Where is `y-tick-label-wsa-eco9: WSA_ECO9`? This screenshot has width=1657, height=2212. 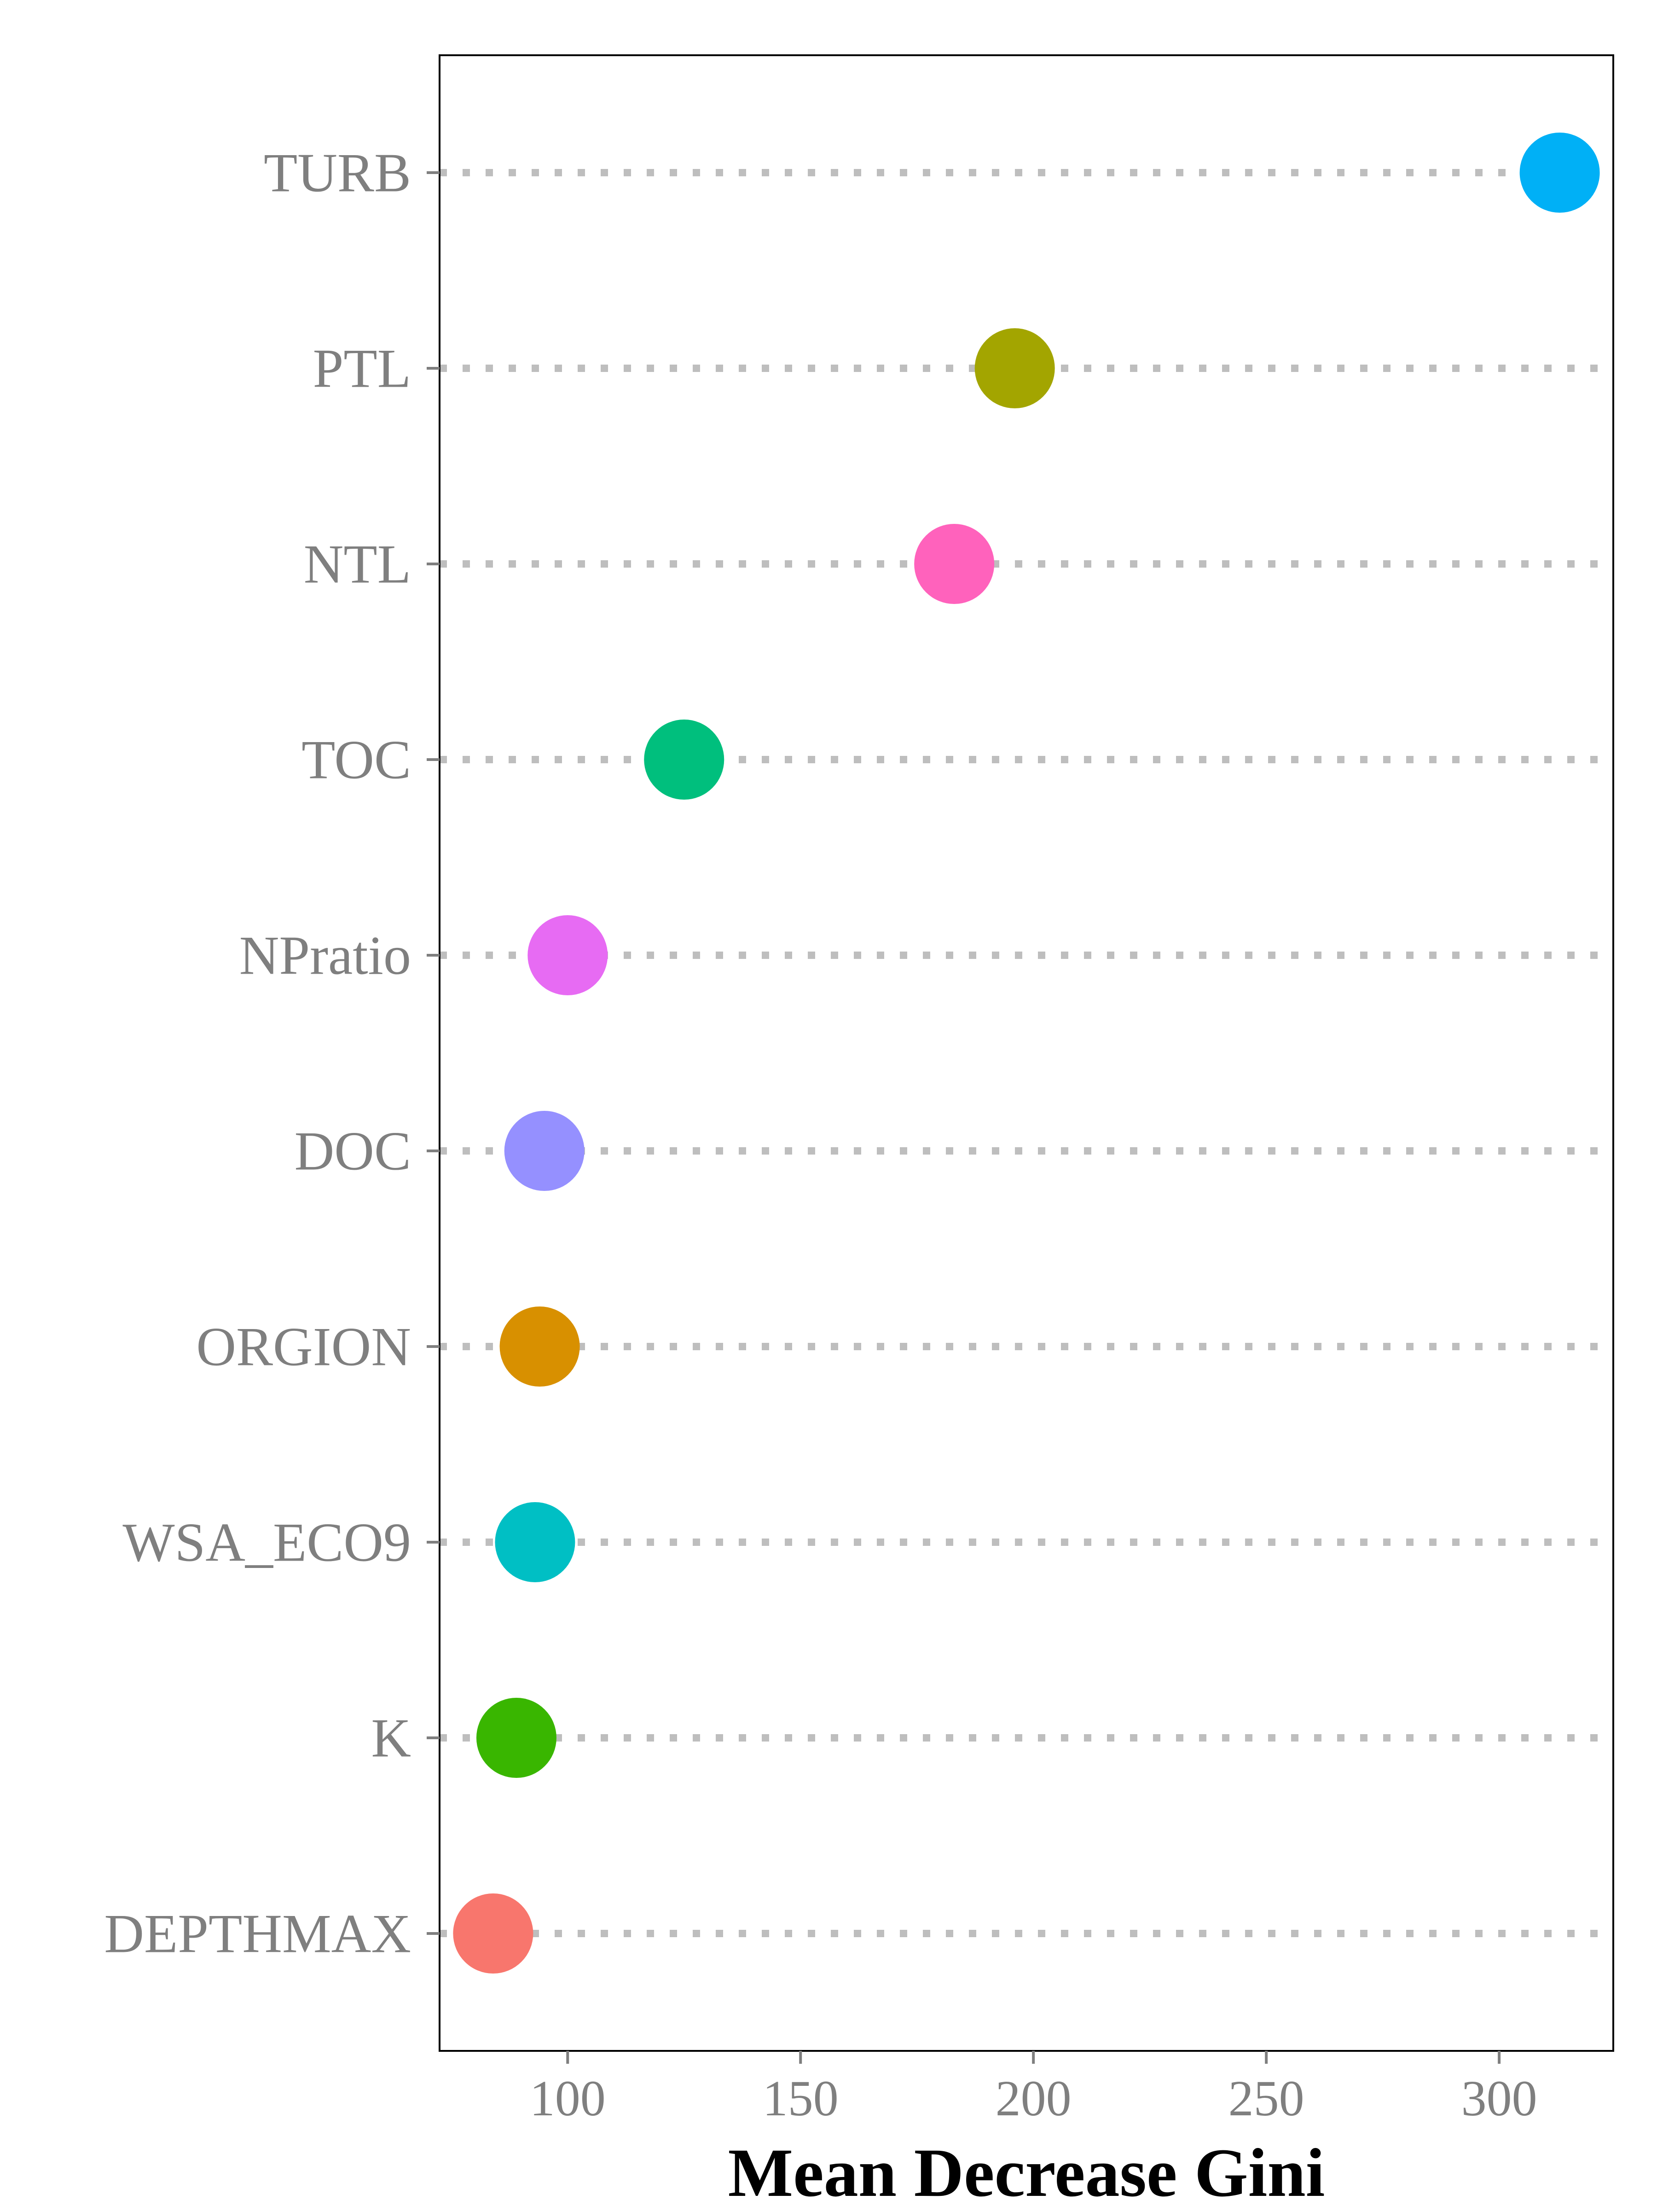
y-tick-label-wsa-eco9: WSA_ECO9 is located at coordinates (266, 1543).